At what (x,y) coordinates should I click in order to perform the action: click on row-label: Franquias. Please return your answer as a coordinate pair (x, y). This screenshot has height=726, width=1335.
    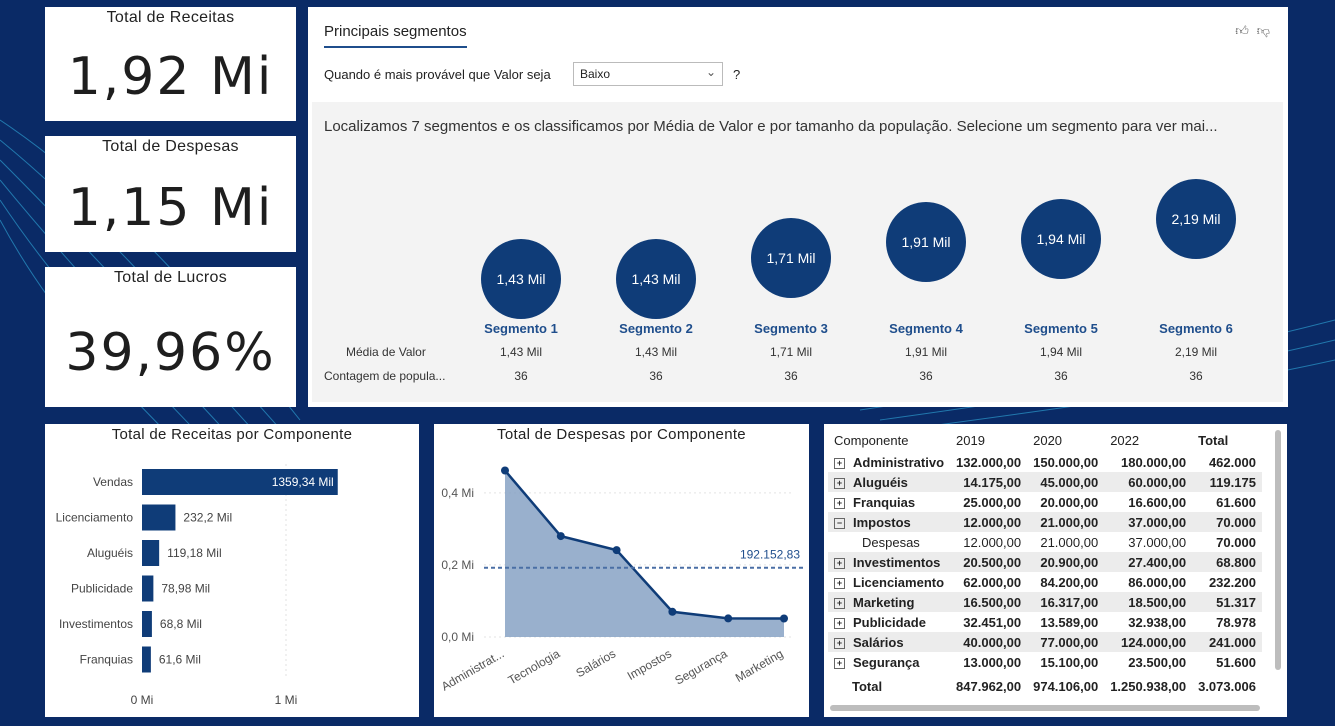
    Looking at the image, I should click on (884, 502).